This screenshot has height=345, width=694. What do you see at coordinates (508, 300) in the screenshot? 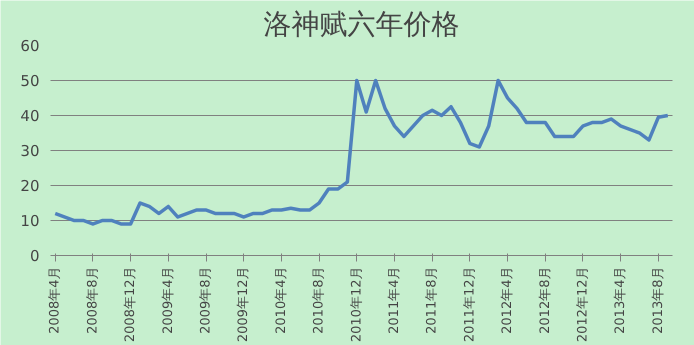
I see `x-tick-label: 2012年4月` at bounding box center [508, 300].